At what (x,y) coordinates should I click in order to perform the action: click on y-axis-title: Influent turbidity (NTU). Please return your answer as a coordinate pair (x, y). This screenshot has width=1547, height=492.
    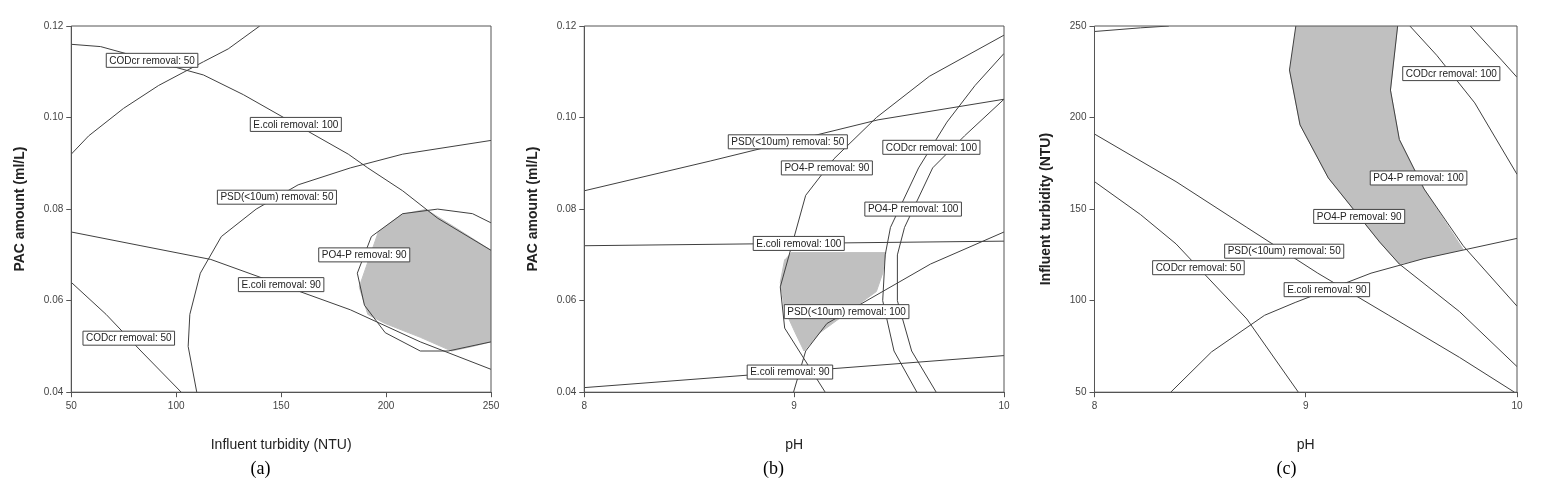
    Looking at the image, I should click on (1045, 209).